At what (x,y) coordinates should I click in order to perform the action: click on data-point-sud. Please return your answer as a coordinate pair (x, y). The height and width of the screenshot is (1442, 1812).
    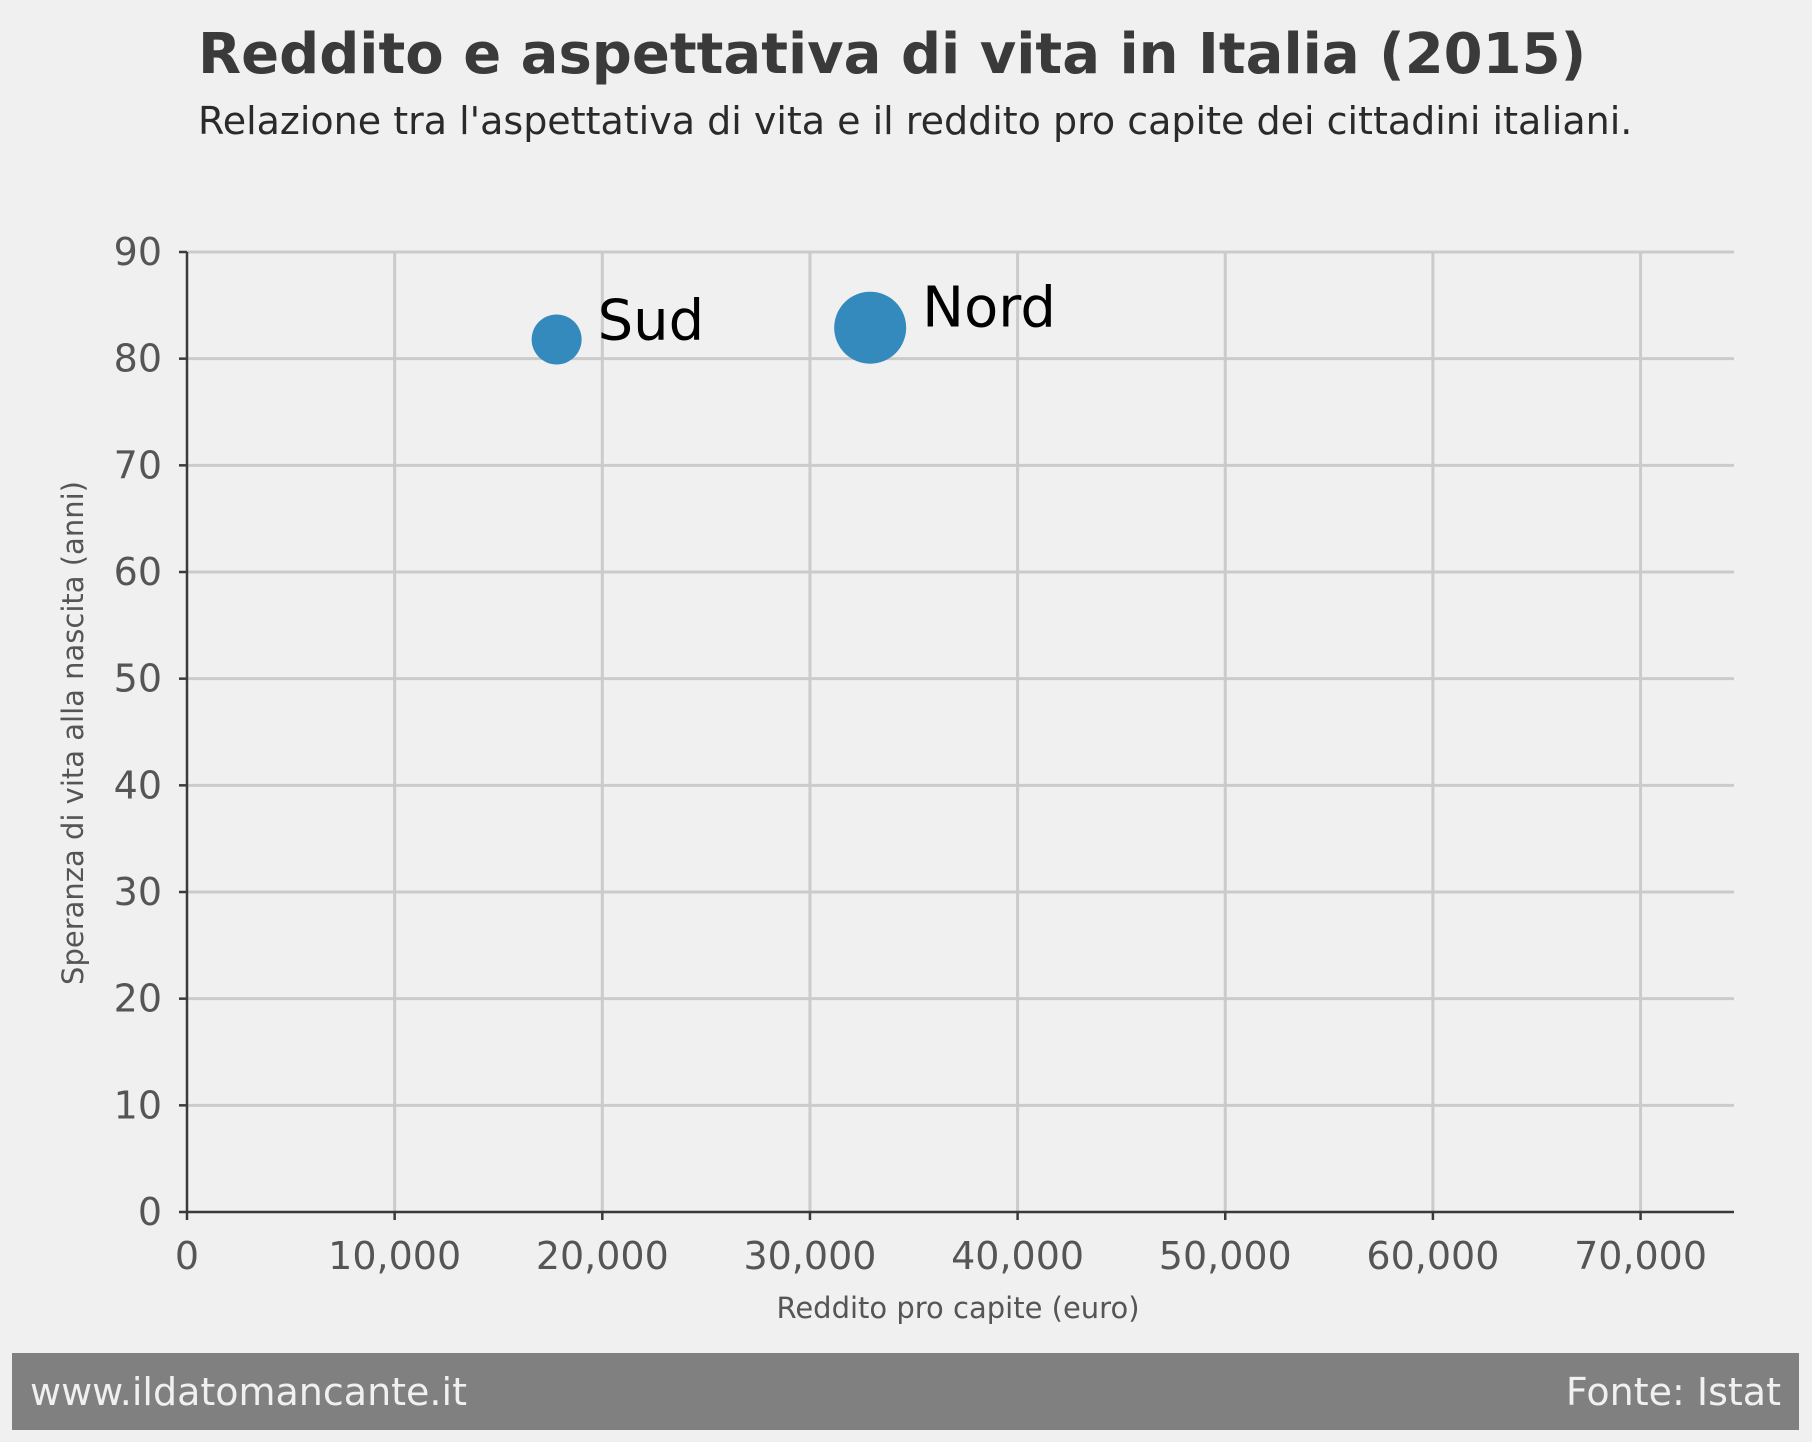
    Looking at the image, I should click on (556, 339).